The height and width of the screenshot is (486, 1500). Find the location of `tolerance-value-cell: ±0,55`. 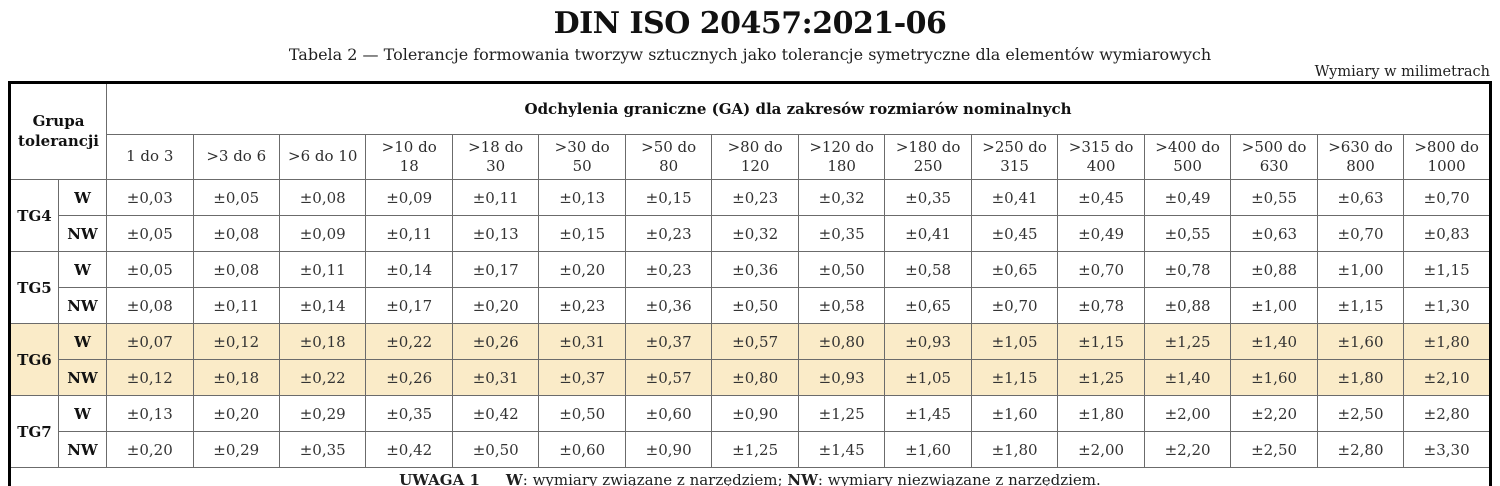

tolerance-value-cell: ±0,55 is located at coordinates (1274, 197).